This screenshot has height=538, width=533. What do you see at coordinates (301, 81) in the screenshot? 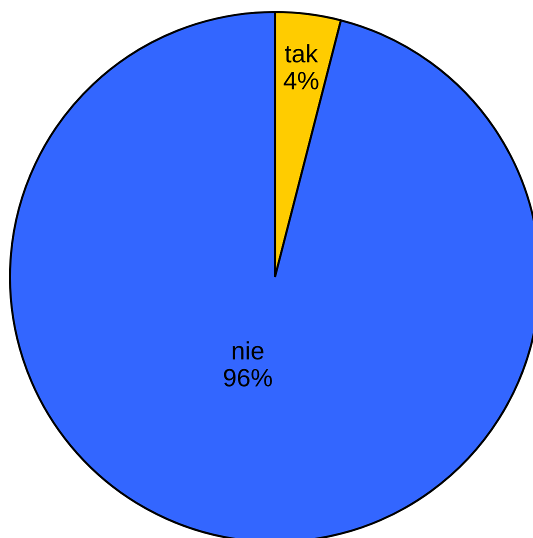
I see `data-label: 4%` at bounding box center [301, 81].